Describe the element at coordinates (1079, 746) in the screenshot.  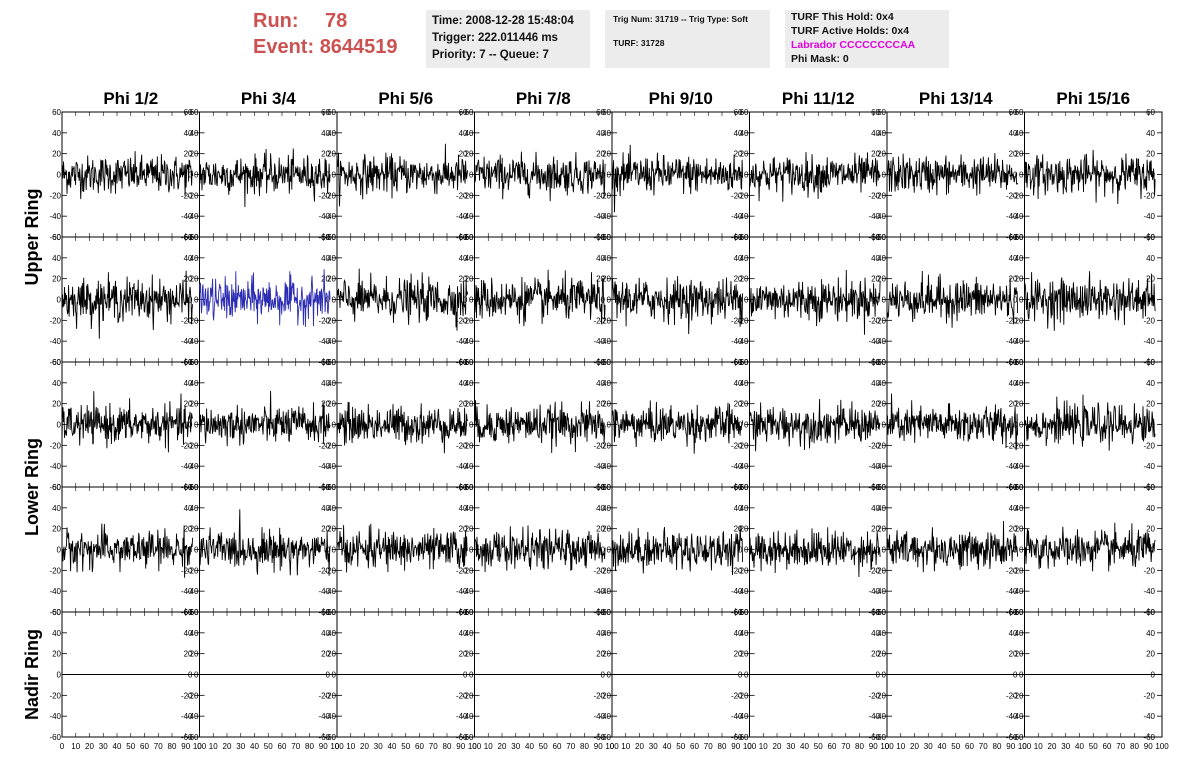
I see `x-tick-label: 40` at that location.